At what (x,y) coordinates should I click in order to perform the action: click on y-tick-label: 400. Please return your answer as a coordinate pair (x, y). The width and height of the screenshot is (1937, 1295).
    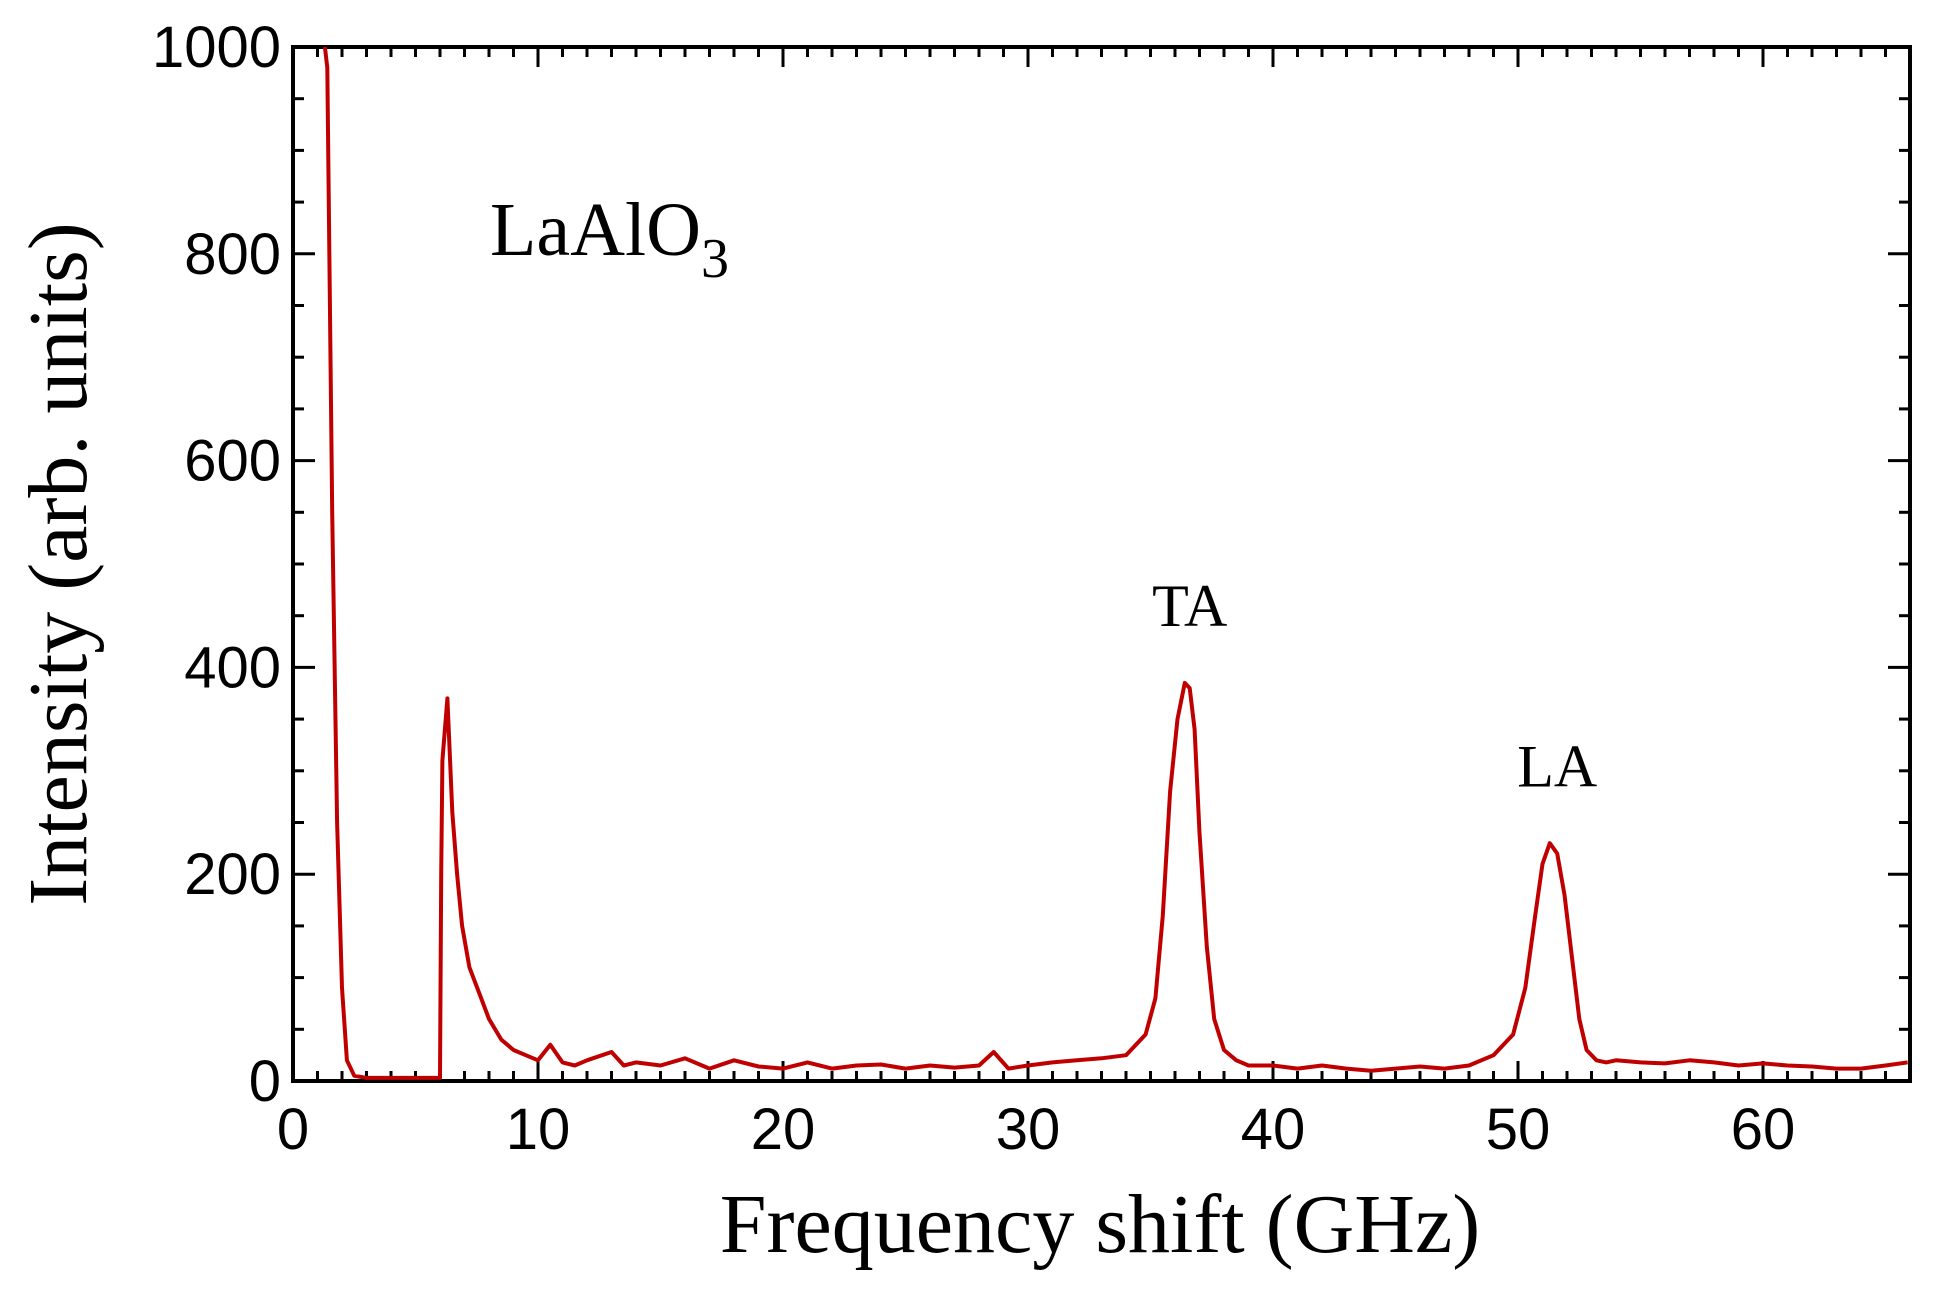
    Looking at the image, I should click on (232, 667).